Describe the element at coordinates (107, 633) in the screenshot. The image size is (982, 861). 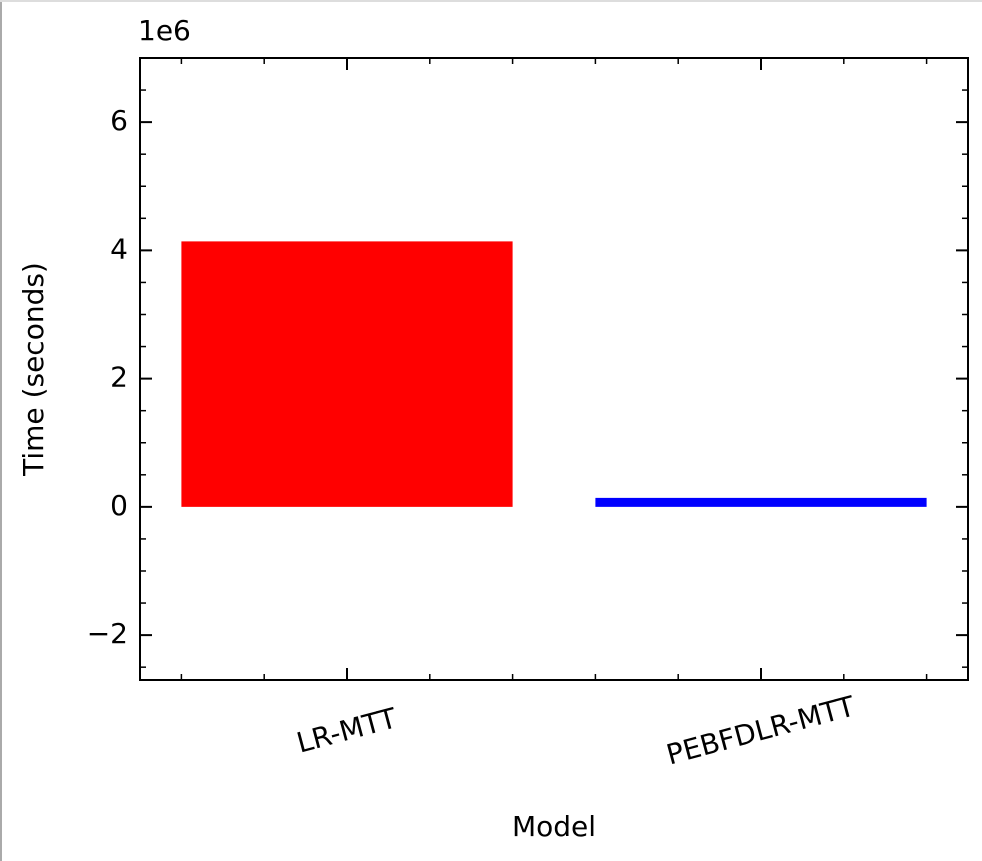
I see `y-tick-label: −2` at that location.